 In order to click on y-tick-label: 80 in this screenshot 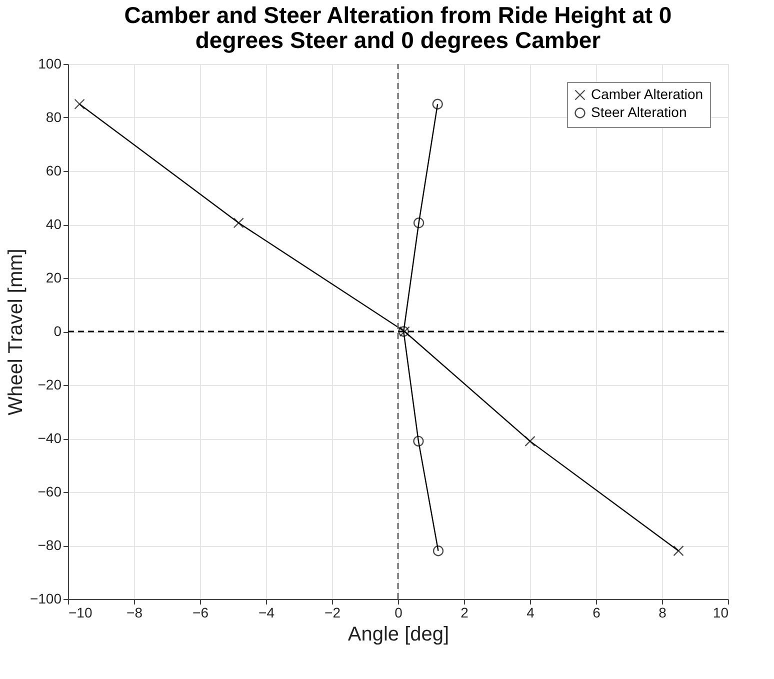, I will do `click(54, 117)`.